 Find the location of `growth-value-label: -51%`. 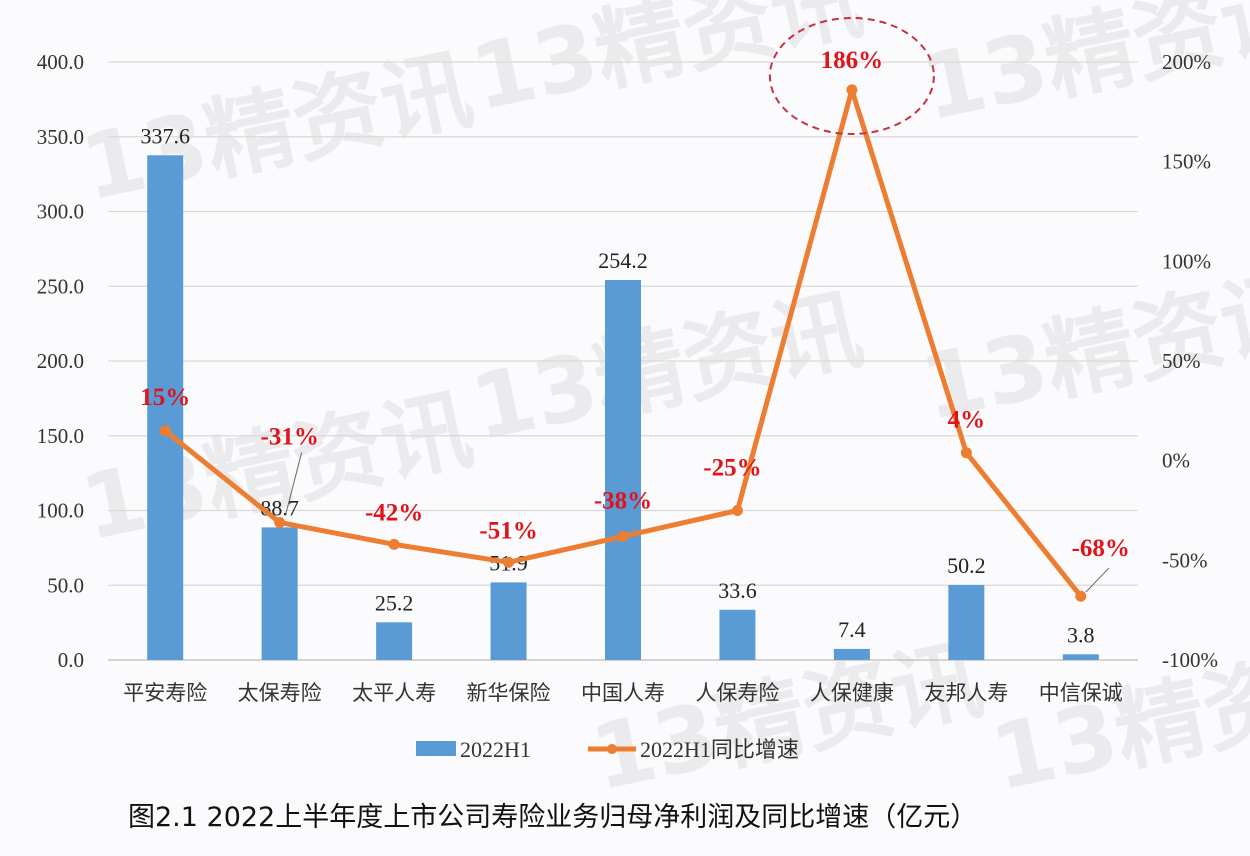

growth-value-label: -51% is located at coordinates (508, 530).